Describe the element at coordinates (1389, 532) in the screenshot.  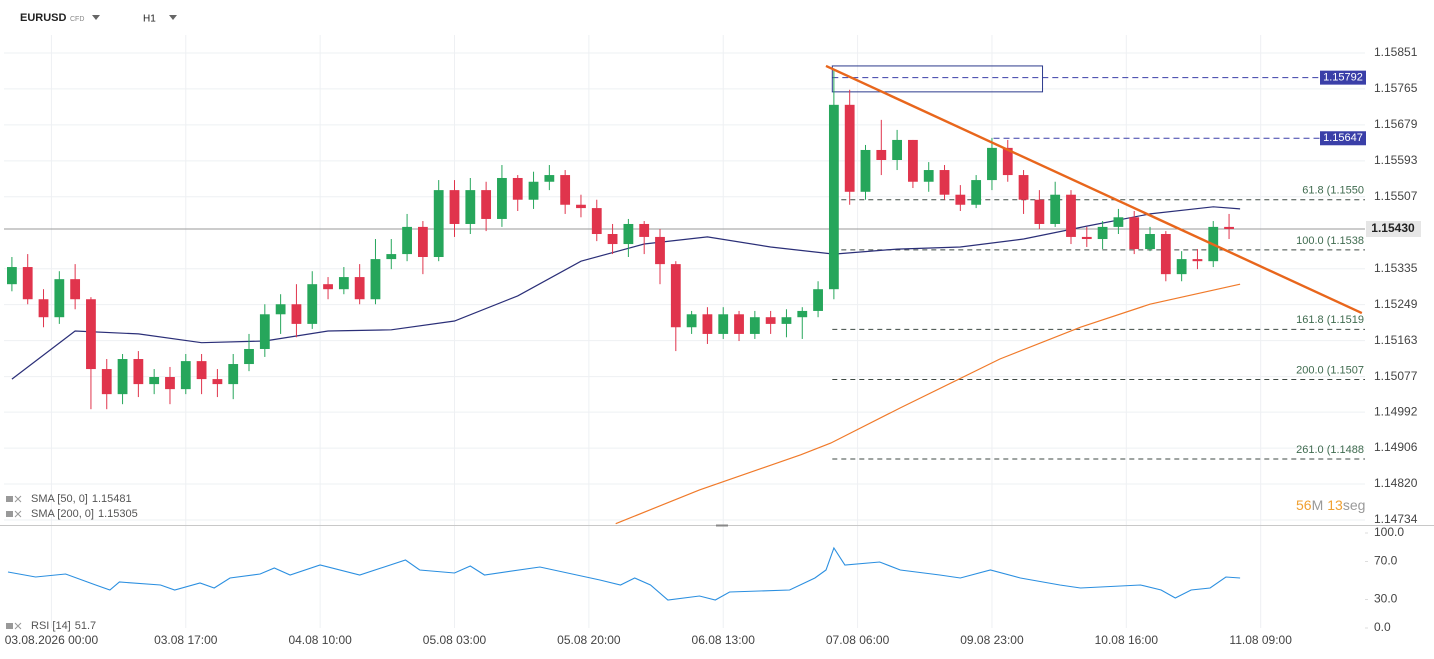
I see `rsi-tick-label: 100.0` at that location.